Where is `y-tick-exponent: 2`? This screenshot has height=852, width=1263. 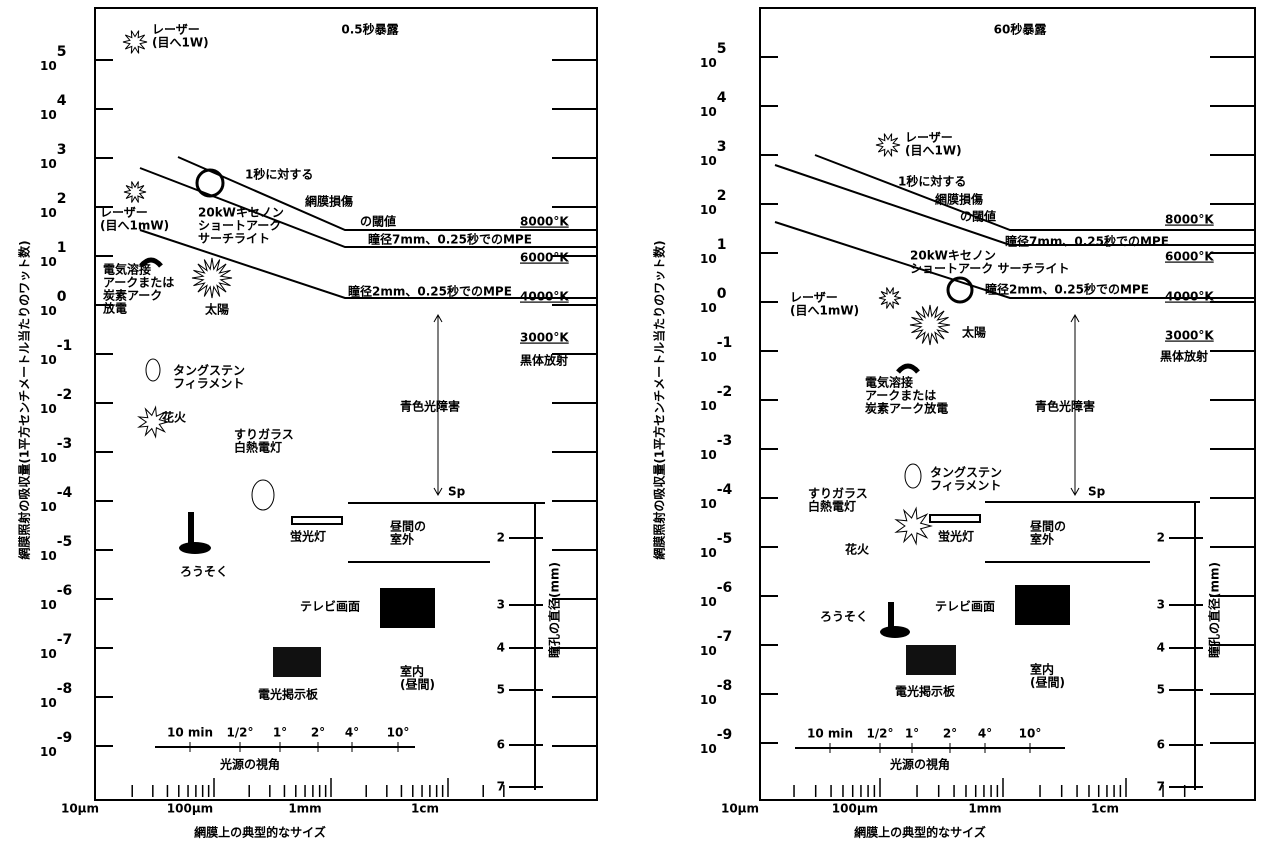
y-tick-exponent: 2 is located at coordinates (62, 199).